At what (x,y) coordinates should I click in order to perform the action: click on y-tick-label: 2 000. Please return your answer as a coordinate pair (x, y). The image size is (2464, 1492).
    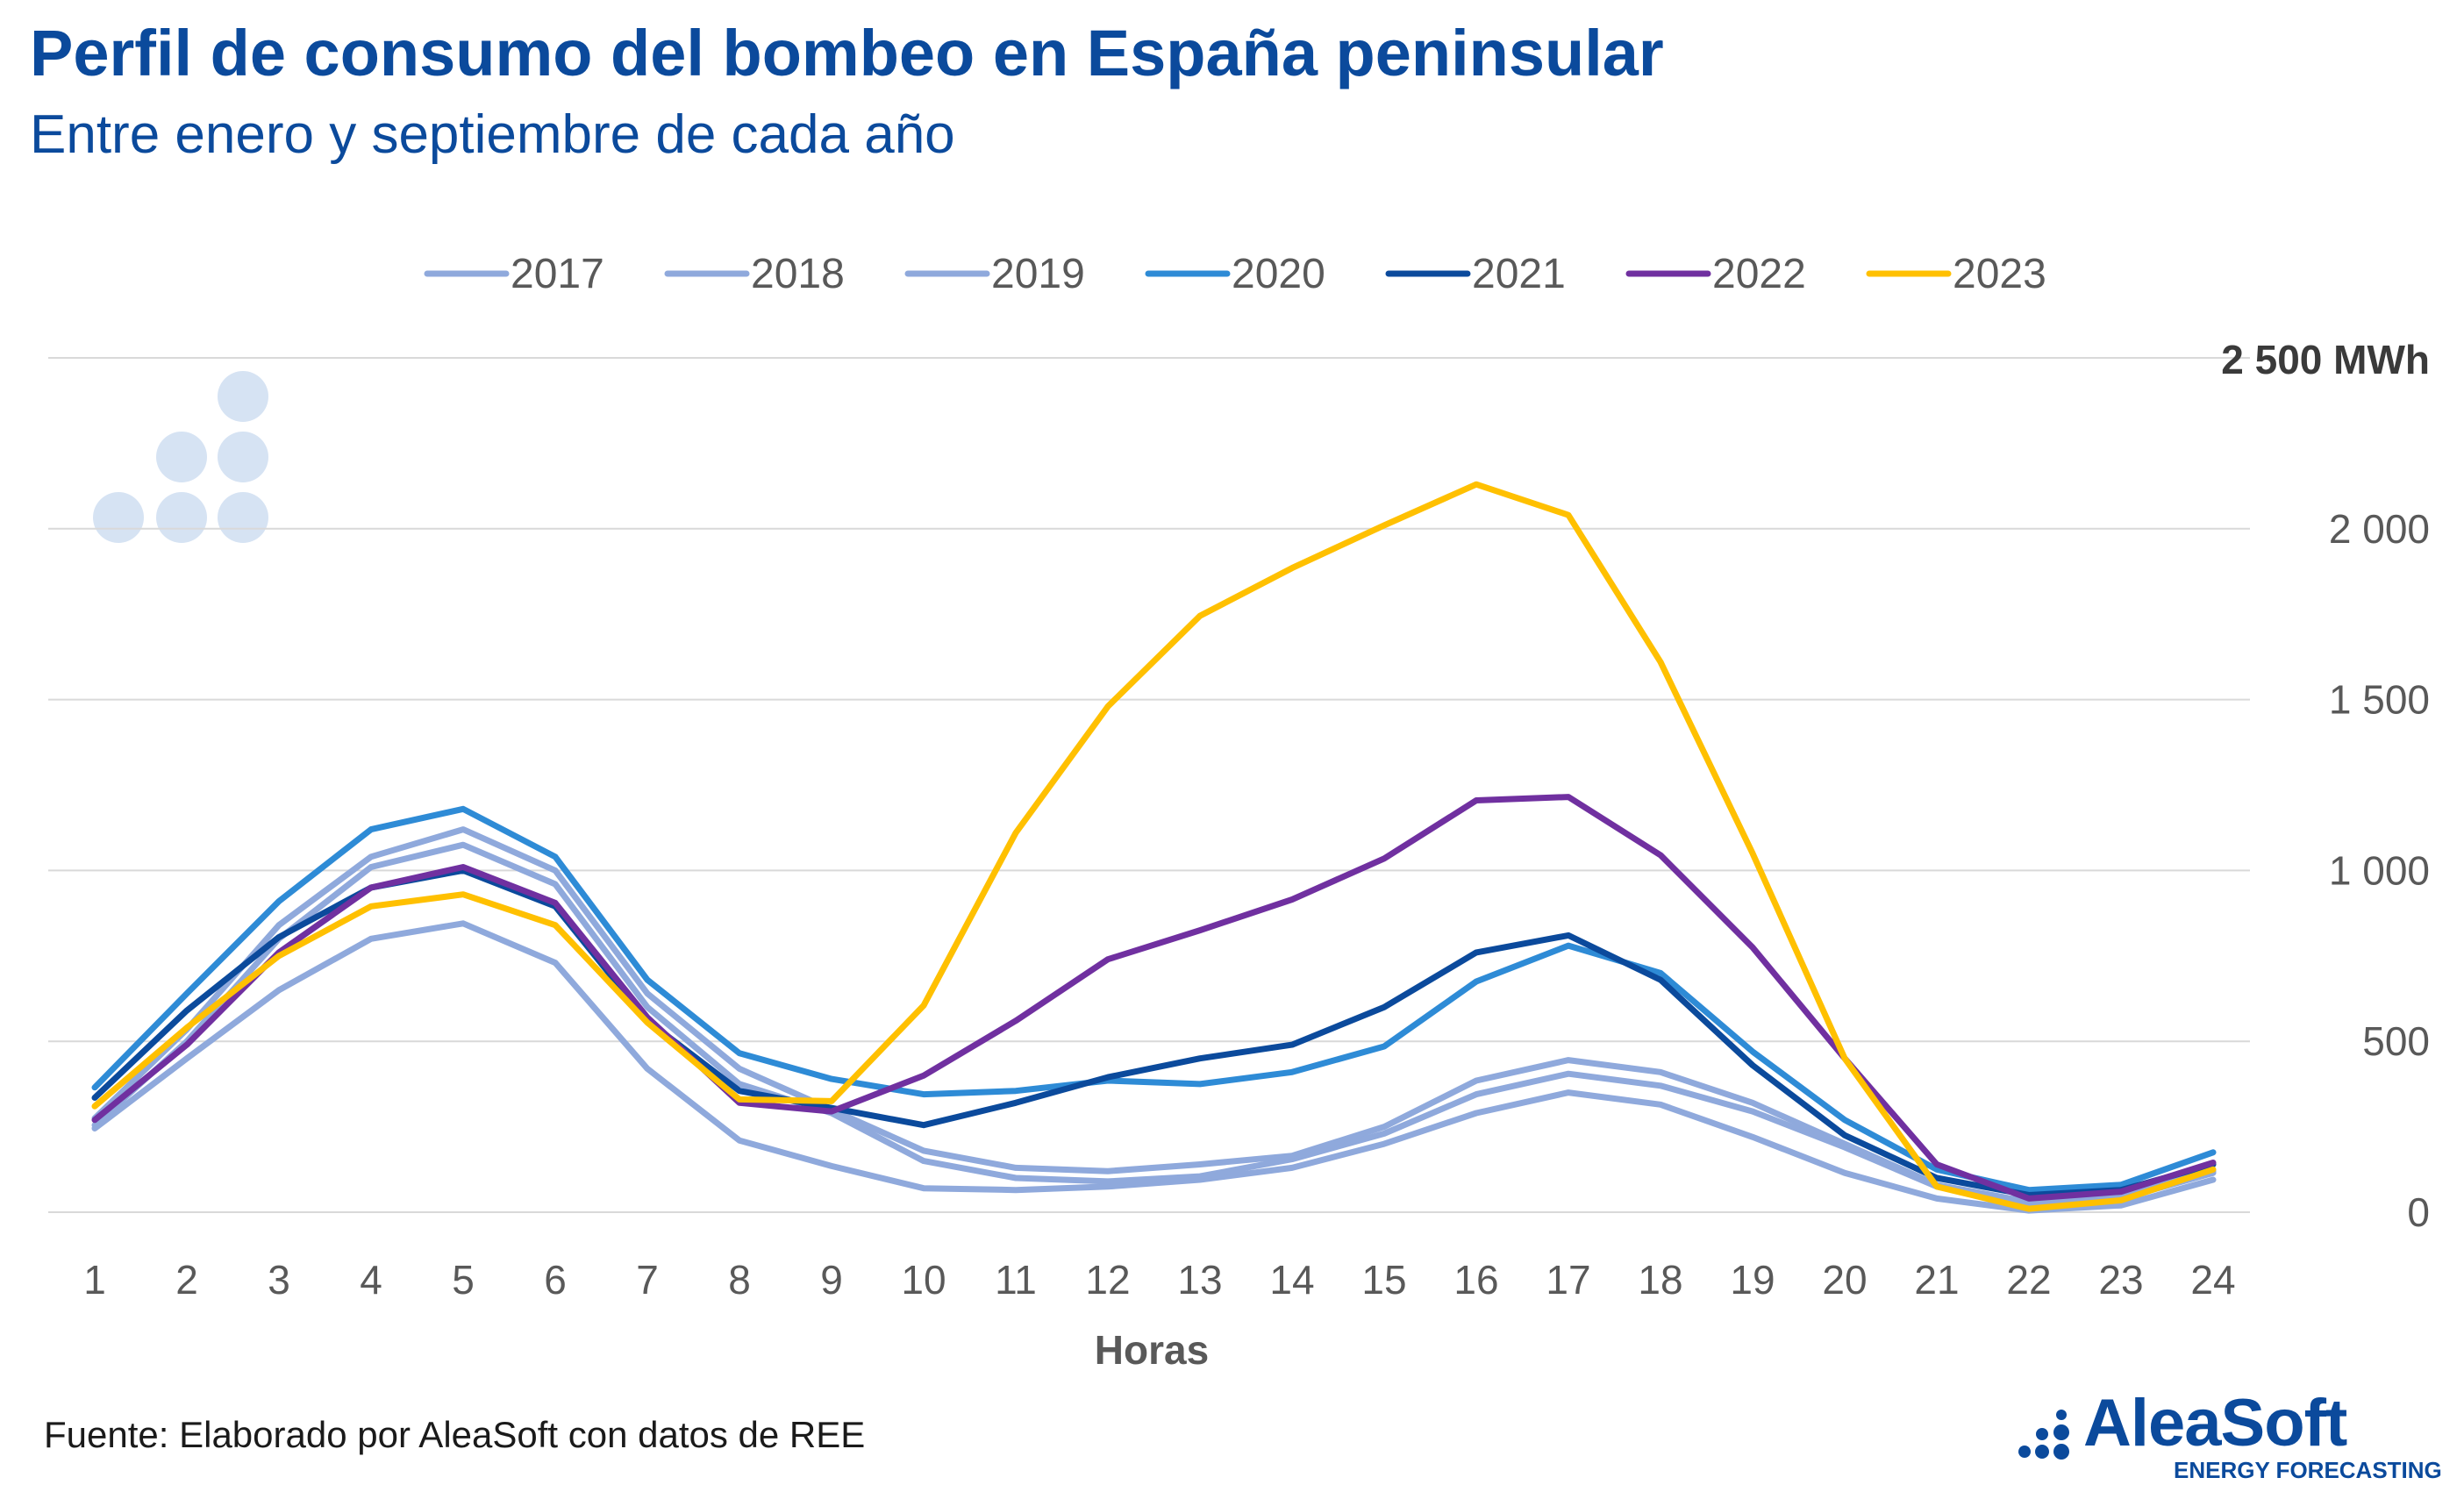
    Looking at the image, I should click on (2380, 529).